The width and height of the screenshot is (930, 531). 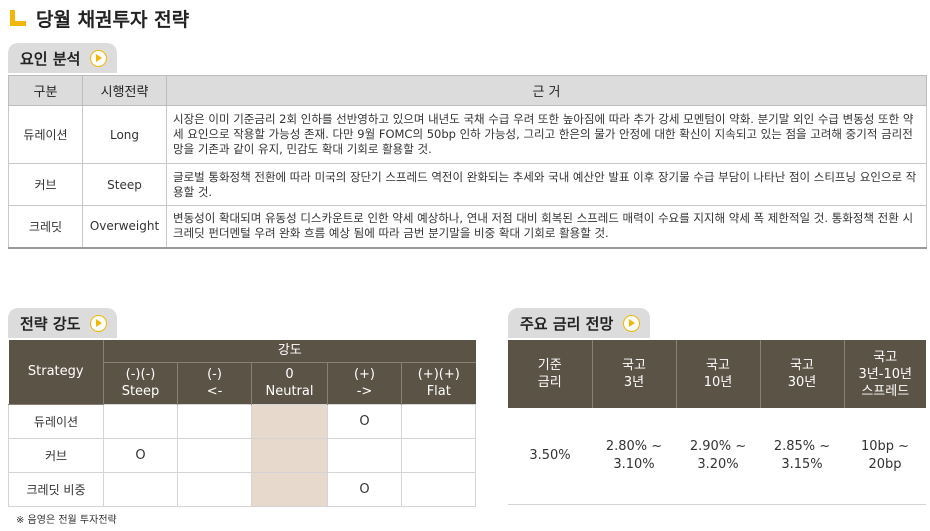 I want to click on header-ktb-10y: 국고 10년, so click(x=717, y=374).